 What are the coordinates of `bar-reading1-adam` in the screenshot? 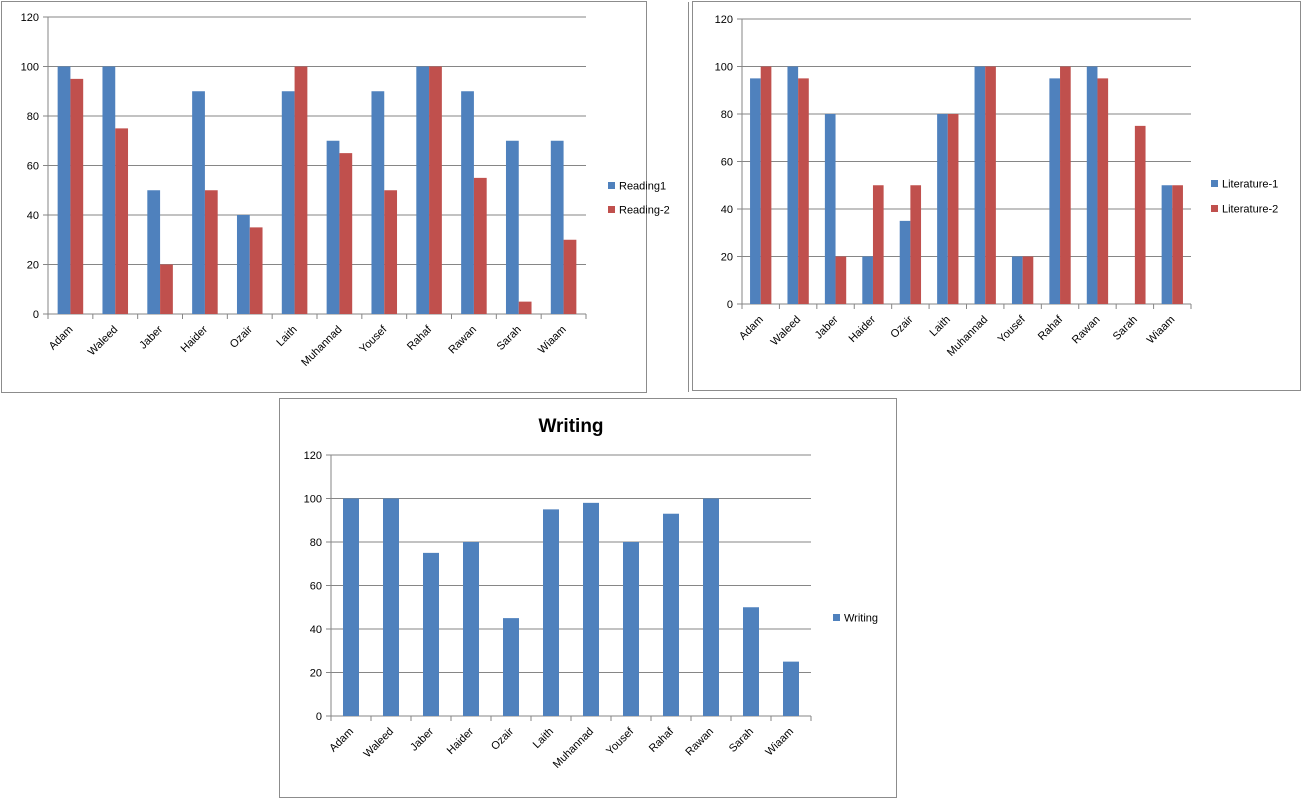 It's located at (64, 190).